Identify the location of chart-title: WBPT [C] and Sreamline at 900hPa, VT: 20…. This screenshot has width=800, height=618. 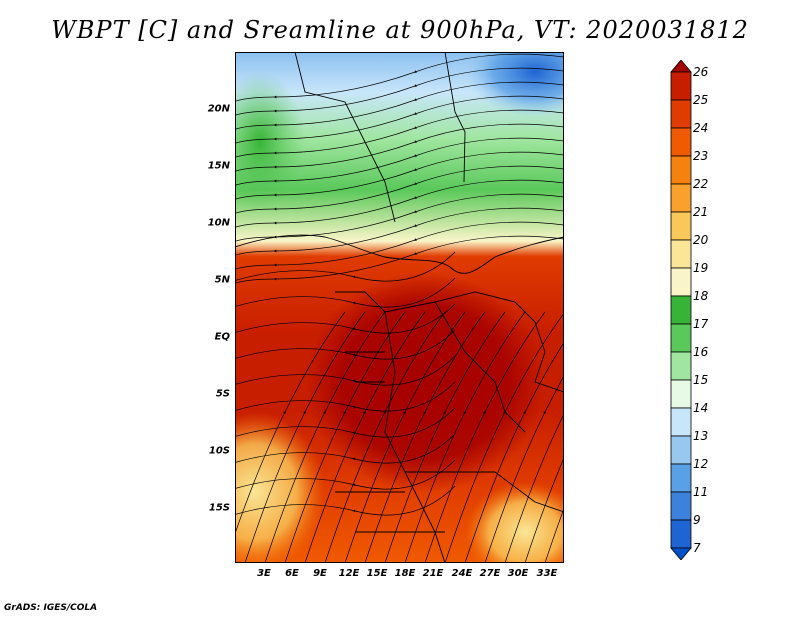
(400, 30).